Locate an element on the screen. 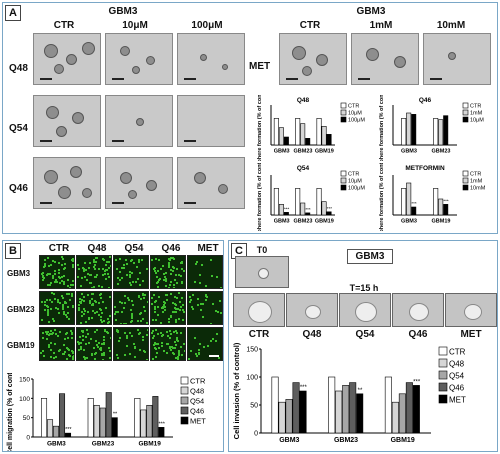  migration-image-gbm19-q48 is located at coordinates (94, 344).